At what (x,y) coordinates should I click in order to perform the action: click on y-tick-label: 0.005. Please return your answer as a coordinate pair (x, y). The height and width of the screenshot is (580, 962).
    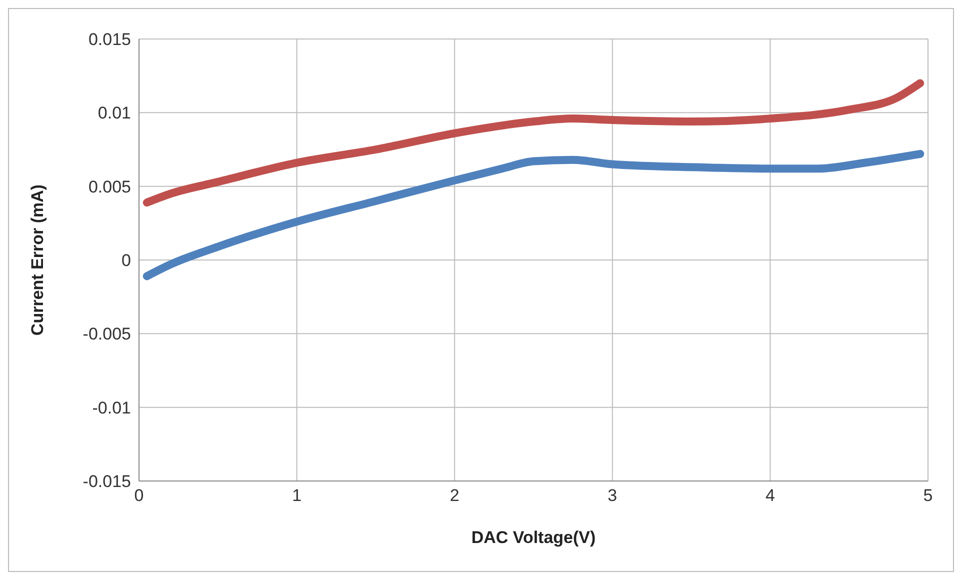
    Looking at the image, I should click on (109, 186).